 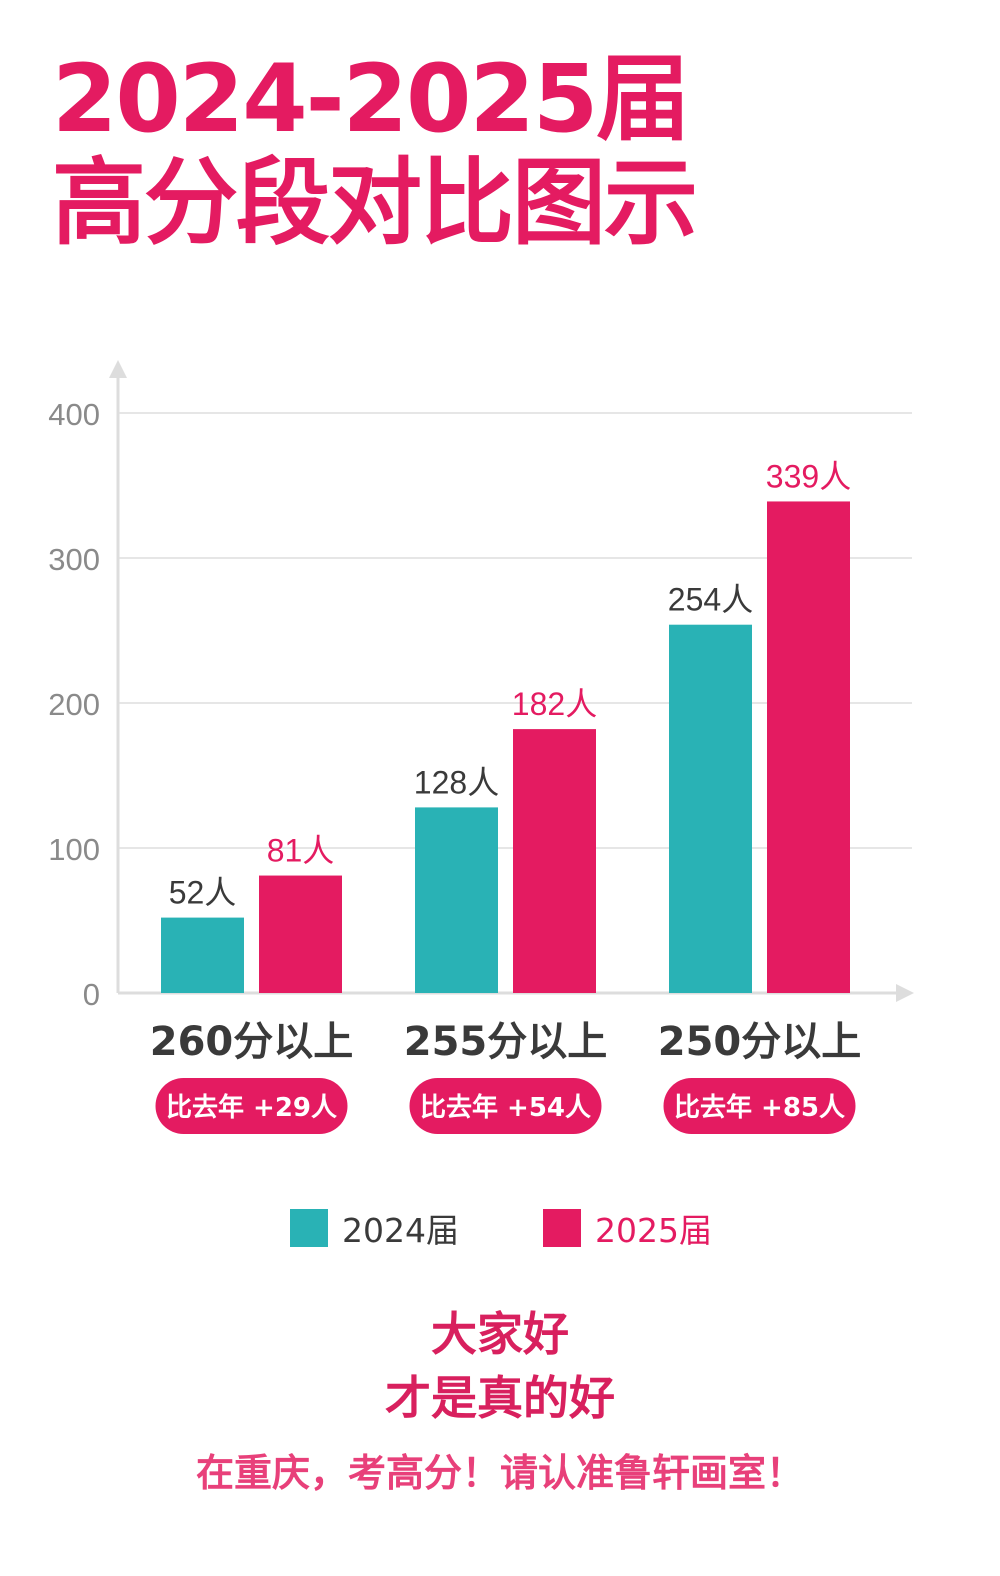 I want to click on y-tick-label-100: 100, so click(x=74, y=849).